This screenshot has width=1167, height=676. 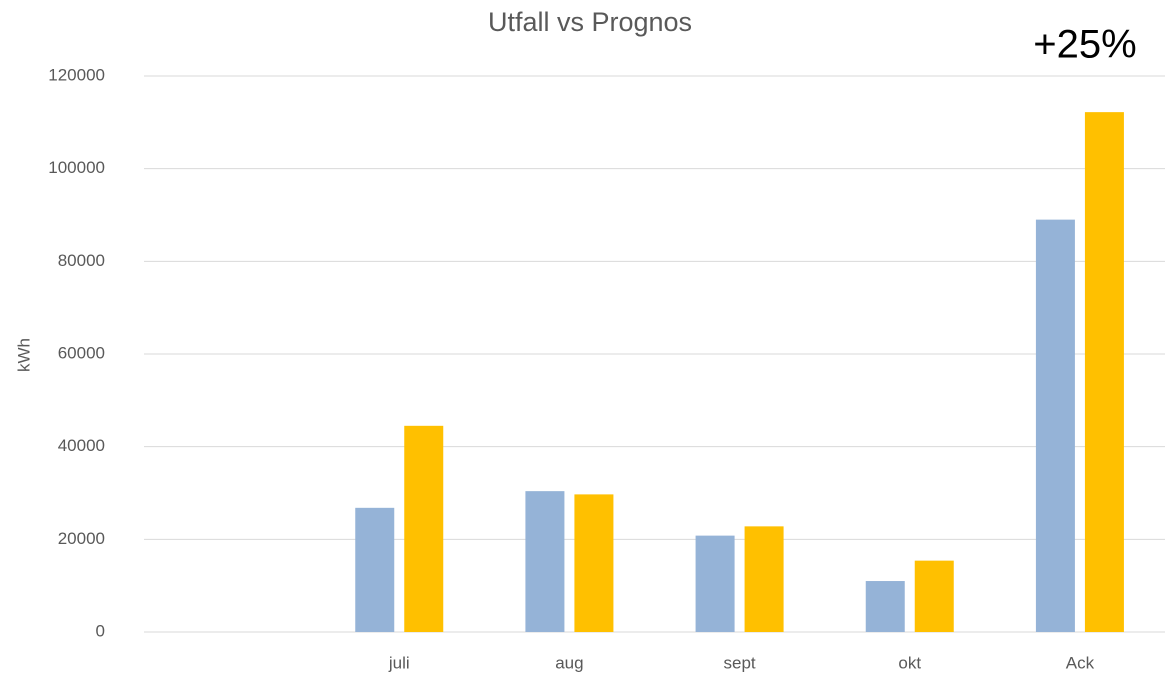 I want to click on y-tick-label: 100000, so click(x=76, y=167).